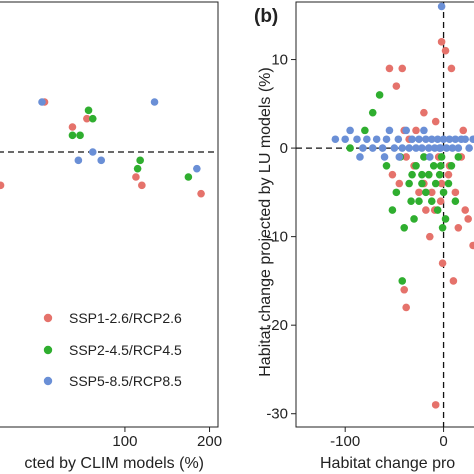  I want to click on legend-label: SSP2-4.5/RCP4.5, so click(125, 350).